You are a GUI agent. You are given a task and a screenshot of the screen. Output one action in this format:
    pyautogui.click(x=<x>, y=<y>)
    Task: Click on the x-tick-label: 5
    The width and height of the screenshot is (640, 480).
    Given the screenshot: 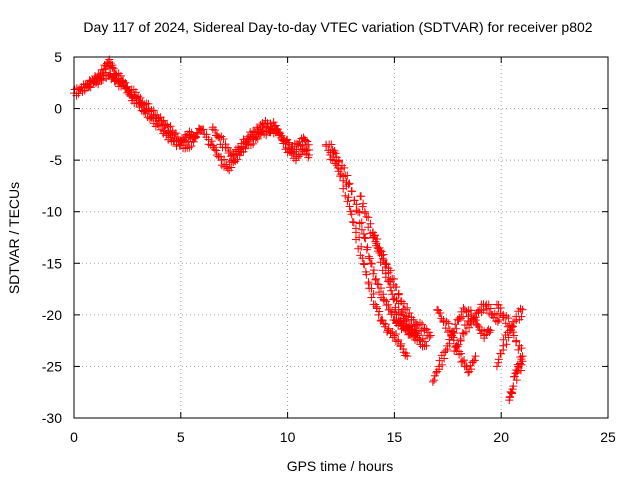 What is the action you would take?
    pyautogui.click(x=181, y=437)
    